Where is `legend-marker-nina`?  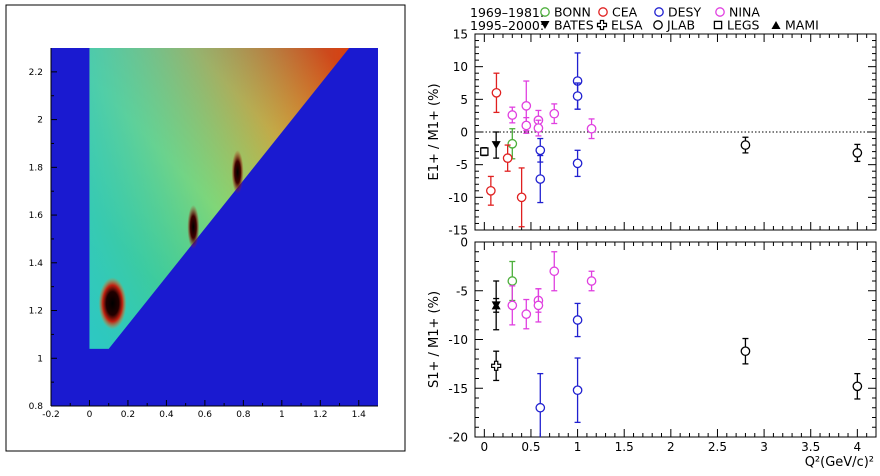 legend-marker-nina is located at coordinates (720, 12).